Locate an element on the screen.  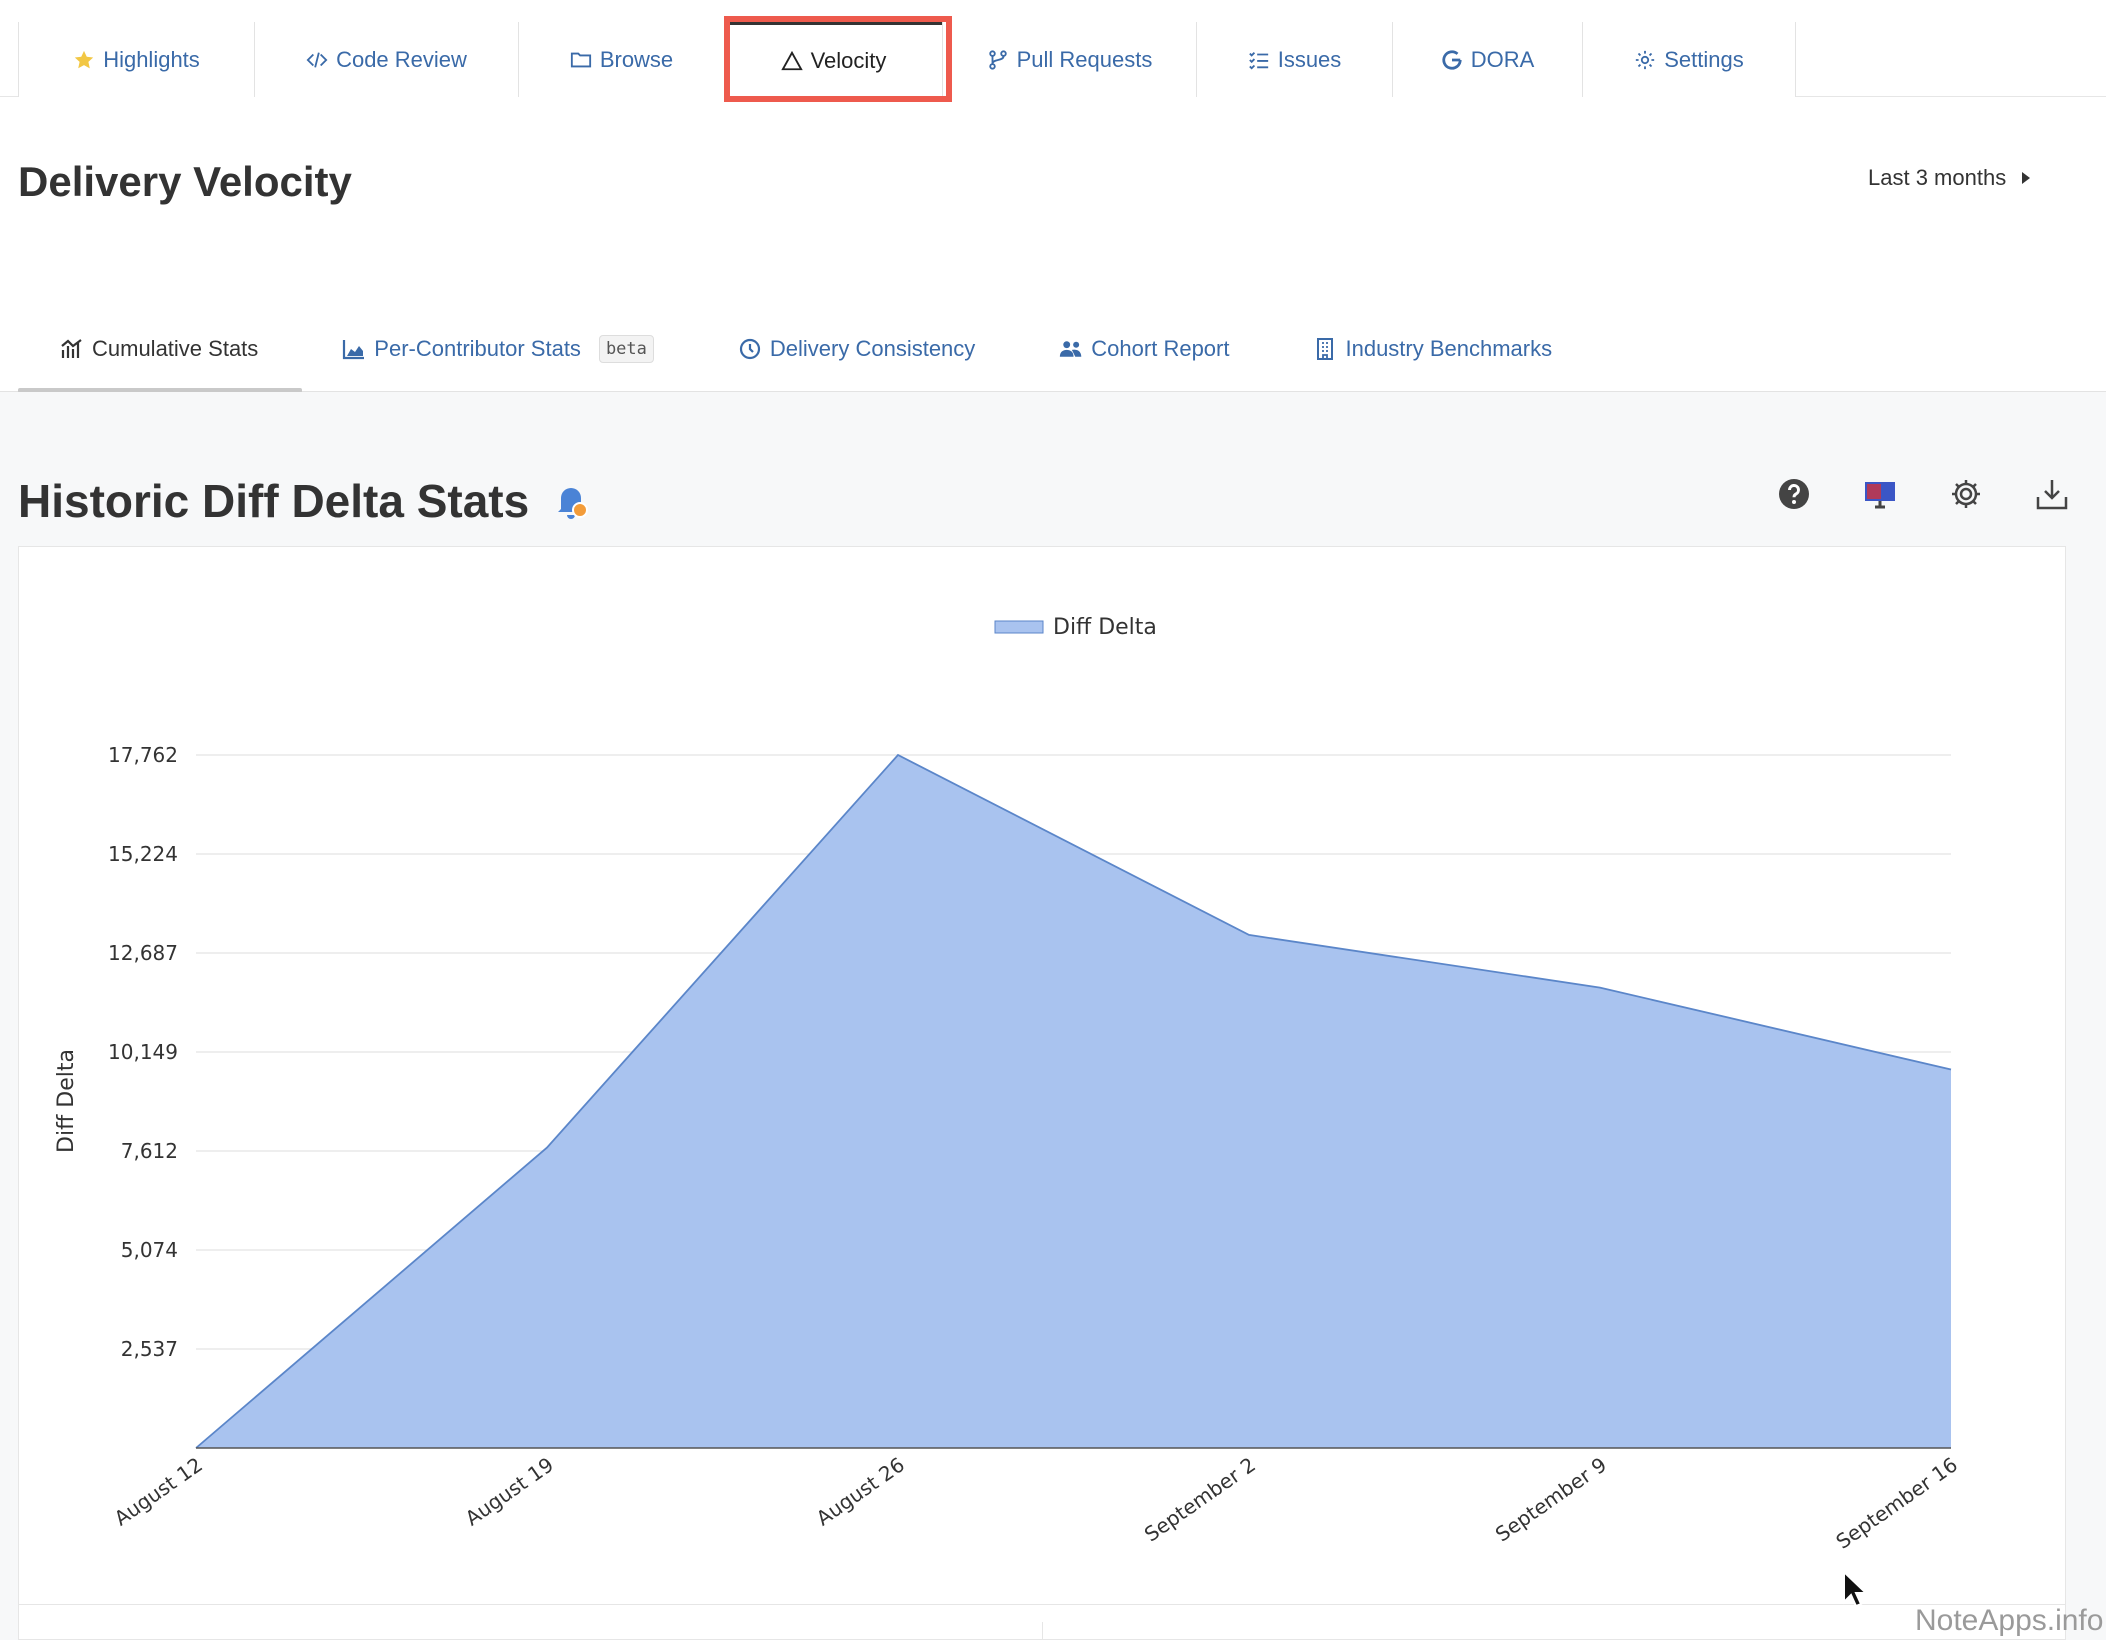
monitor-icon is located at coordinates (1880, 495).